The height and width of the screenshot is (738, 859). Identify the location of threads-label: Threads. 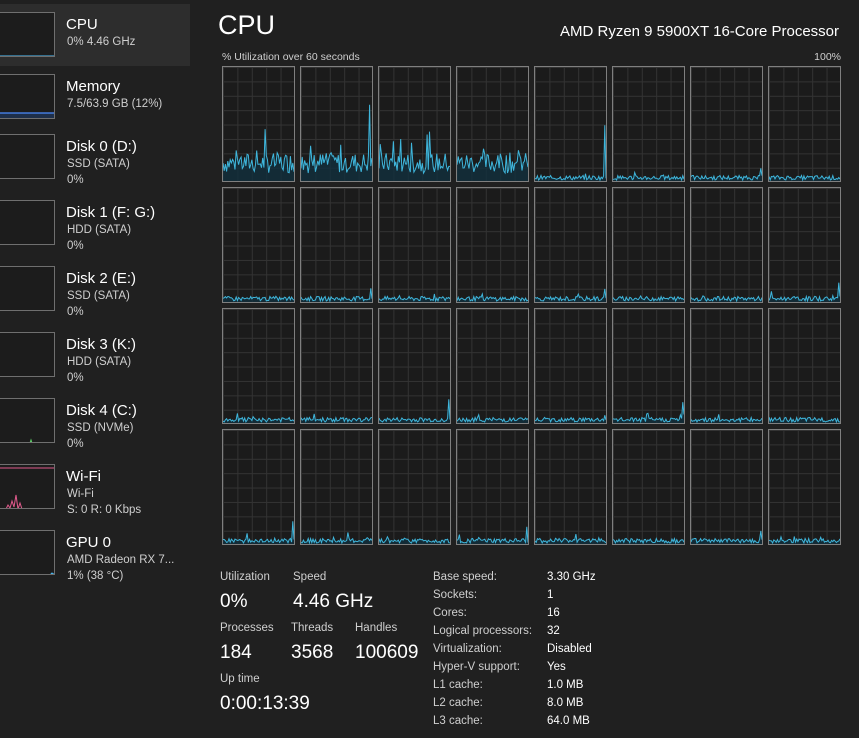
(312, 628).